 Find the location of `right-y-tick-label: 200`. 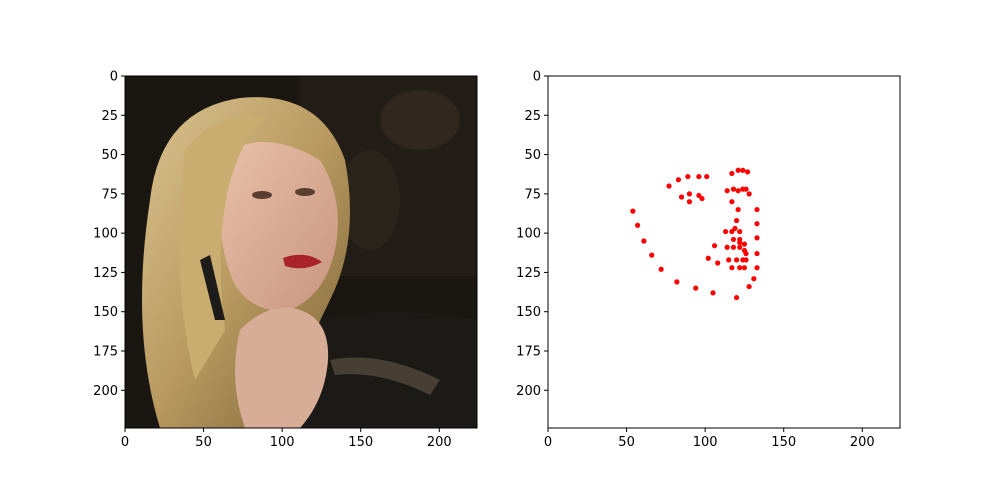

right-y-tick-label: 200 is located at coordinates (528, 391).